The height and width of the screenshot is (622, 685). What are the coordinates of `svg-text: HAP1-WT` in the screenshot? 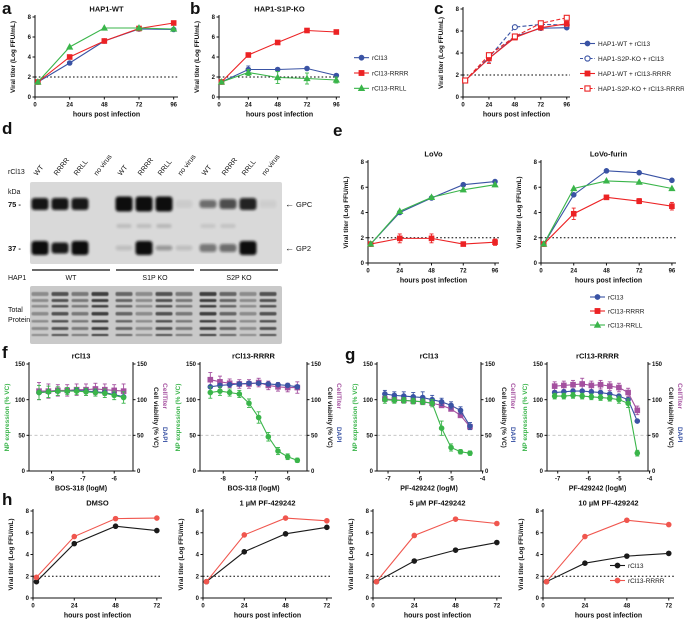 It's located at (106, 9).